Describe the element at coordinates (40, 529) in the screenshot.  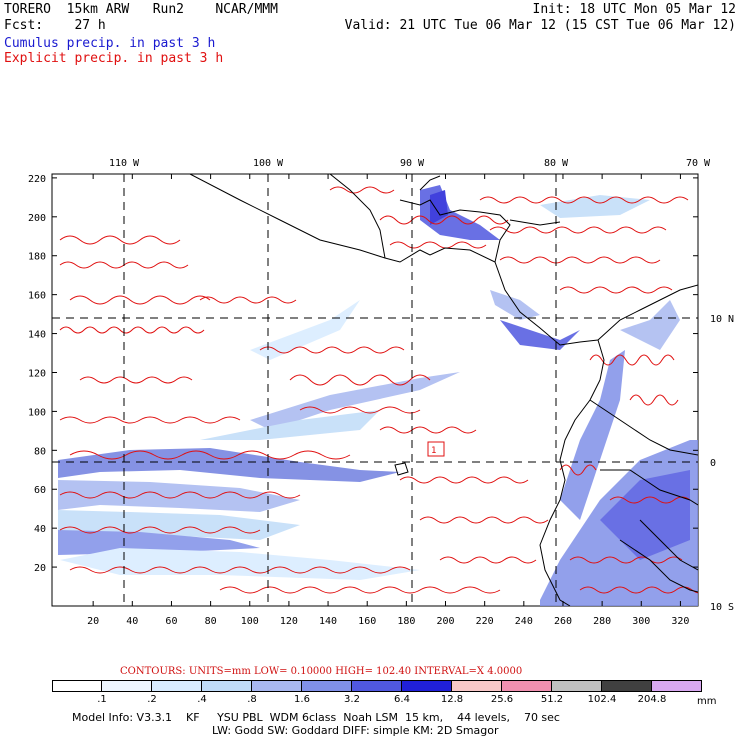
I see `y-tick-label: 40` at that location.